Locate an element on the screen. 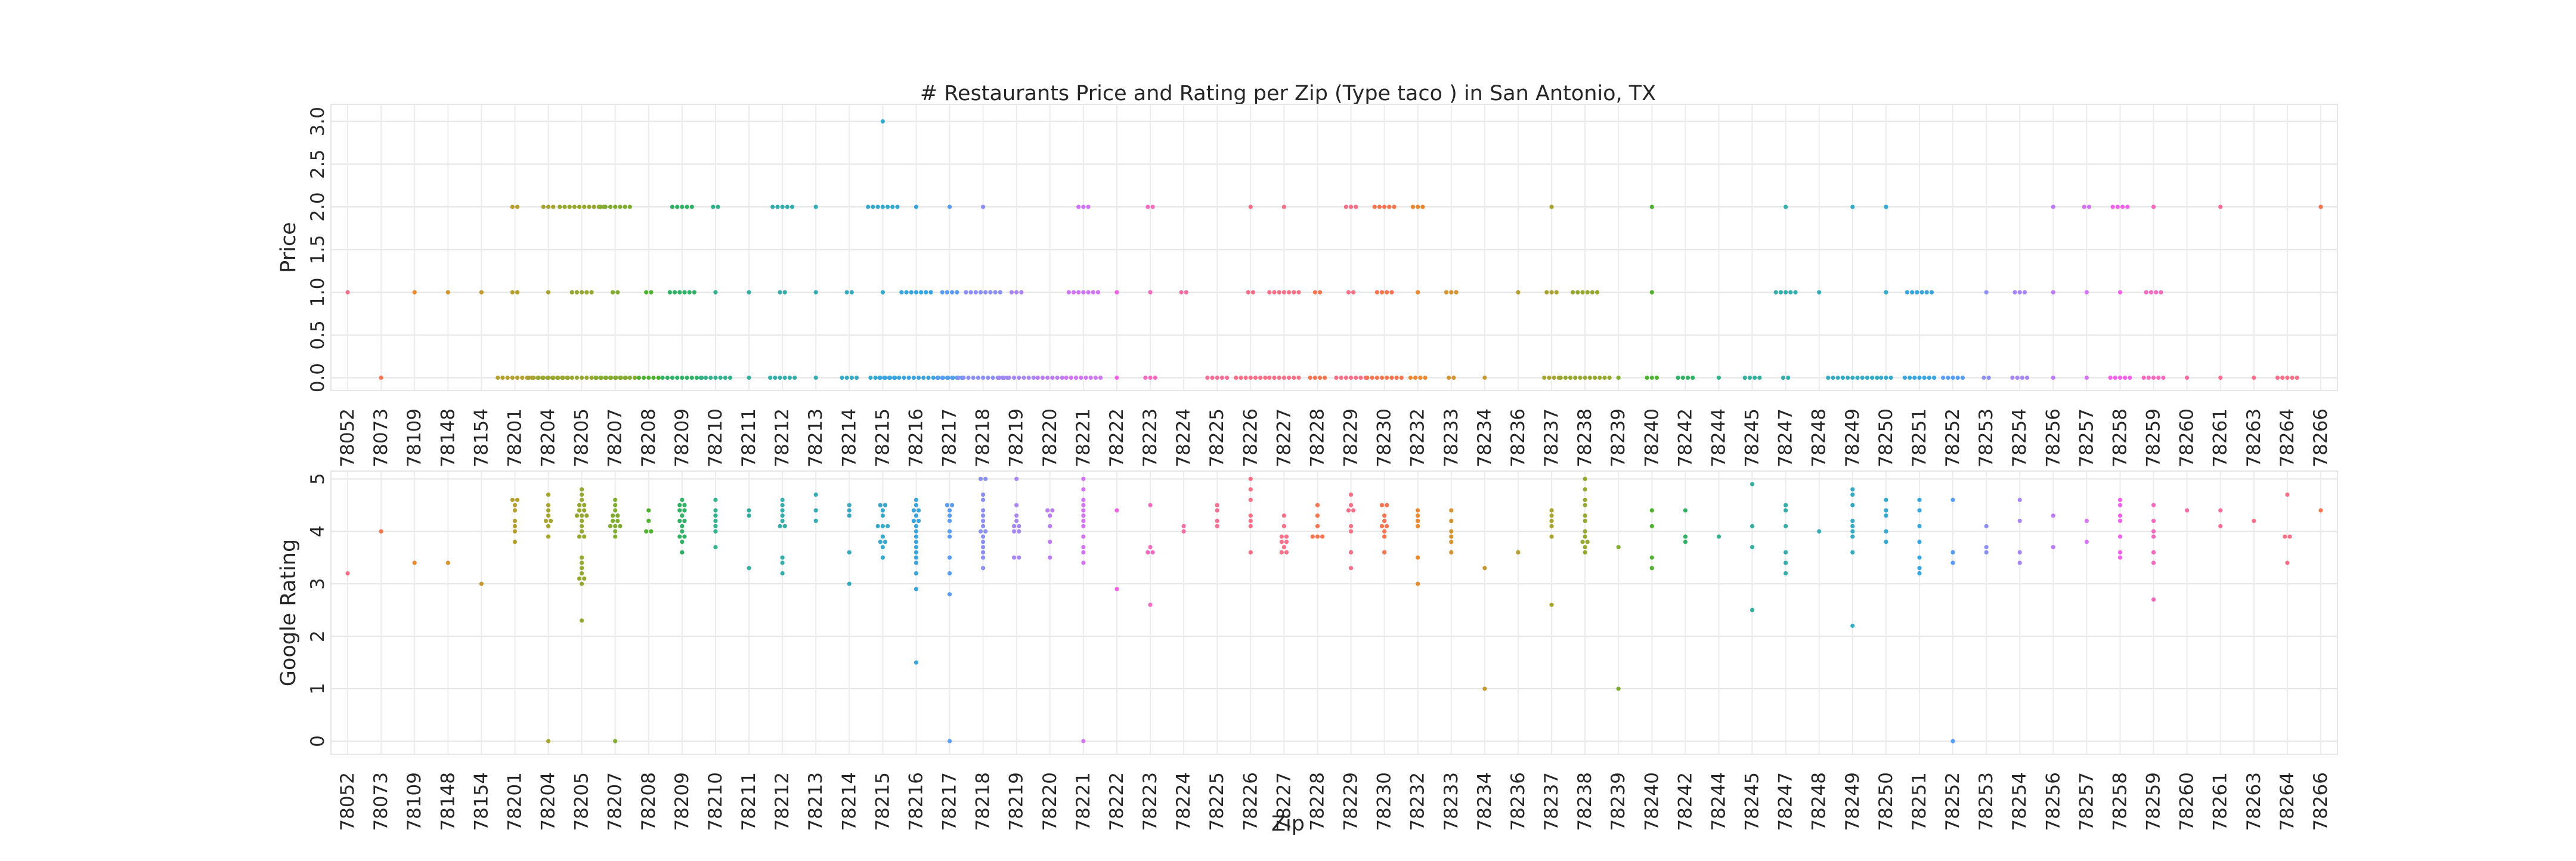 The image size is (2576, 861). x-tick-label: 78260 is located at coordinates (2187, 801).